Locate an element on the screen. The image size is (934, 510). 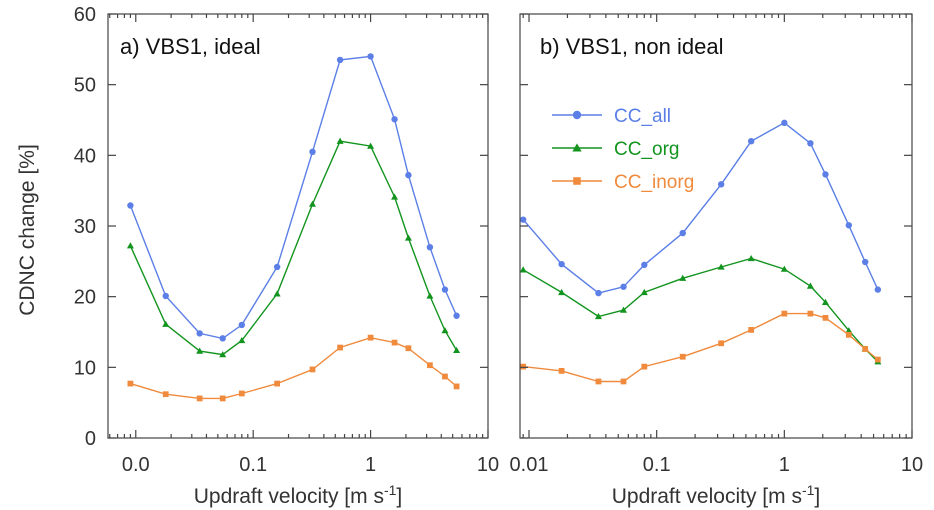
panel-b-series-cc-org is located at coordinates (700, 309).